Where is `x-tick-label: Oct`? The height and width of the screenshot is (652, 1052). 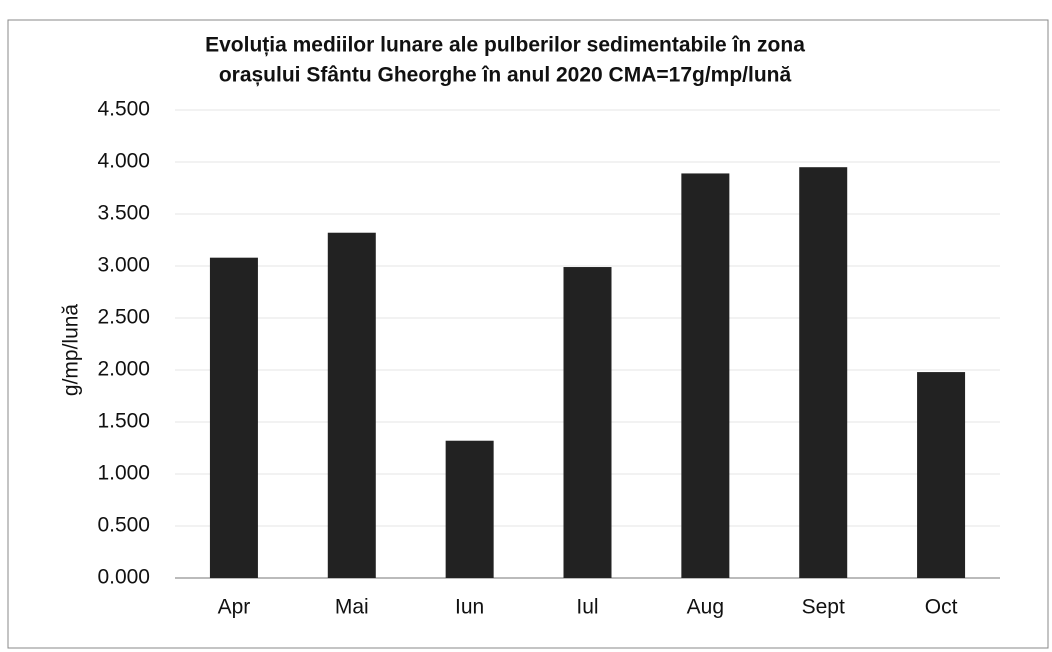
x-tick-label: Oct is located at coordinates (941, 607).